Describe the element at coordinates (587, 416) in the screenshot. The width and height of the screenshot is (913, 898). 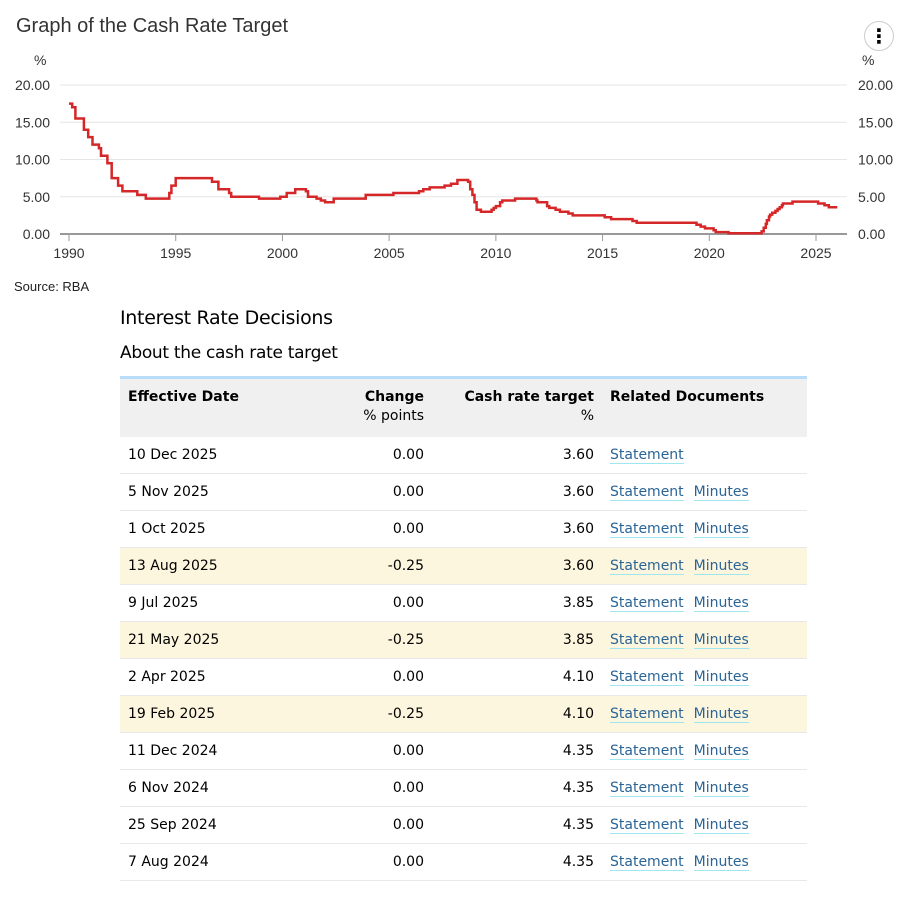
I see `header-unit: %` at that location.